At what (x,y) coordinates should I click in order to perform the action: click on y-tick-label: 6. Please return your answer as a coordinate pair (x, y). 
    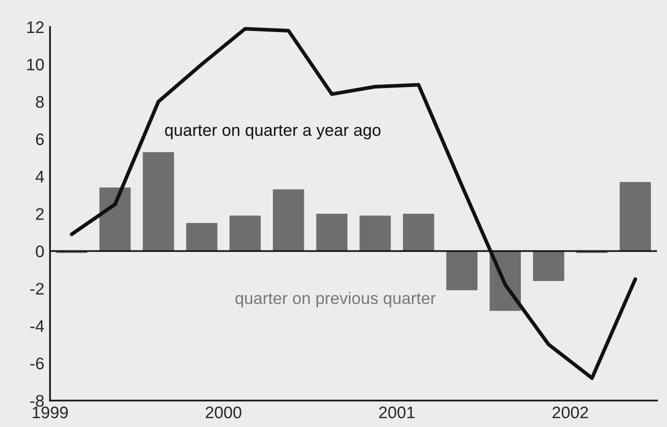
    Looking at the image, I should click on (40, 139).